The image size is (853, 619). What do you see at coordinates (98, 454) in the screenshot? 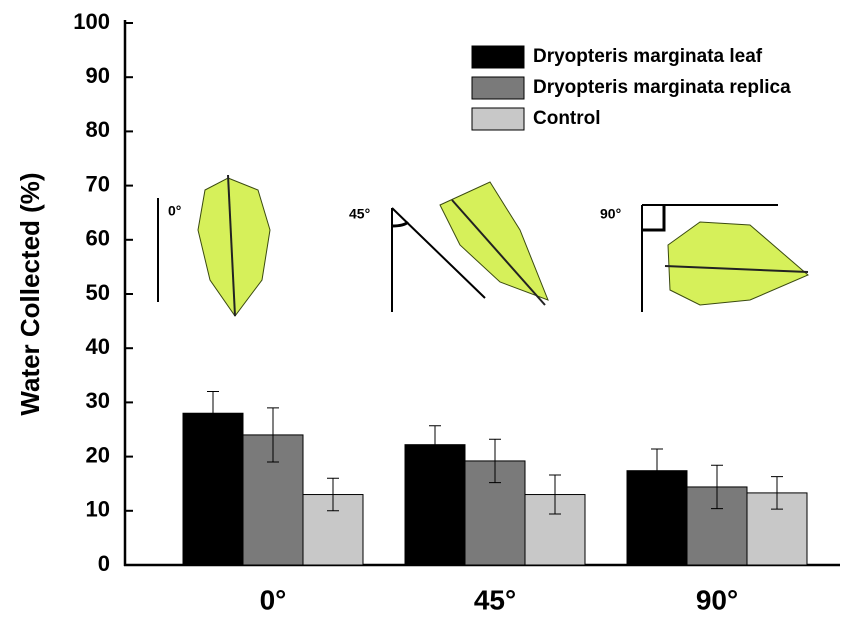
I see `y-tick-label: 20` at bounding box center [98, 454].